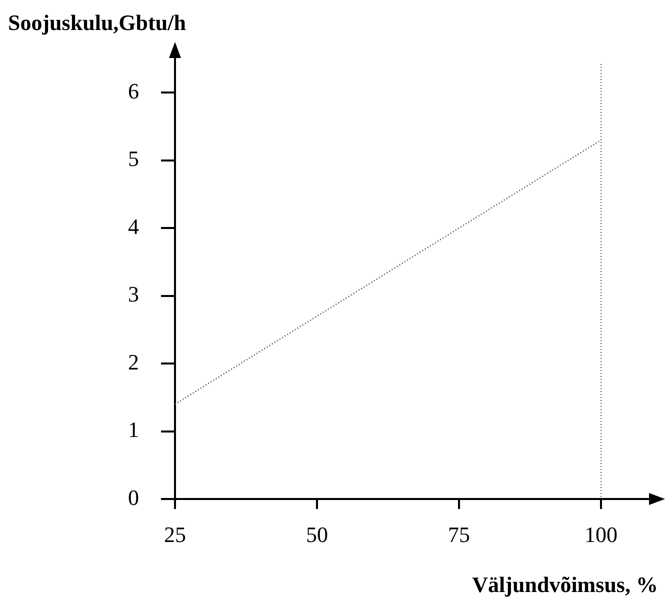 The width and height of the screenshot is (666, 601). I want to click on y-tick-label: 3, so click(133, 294).